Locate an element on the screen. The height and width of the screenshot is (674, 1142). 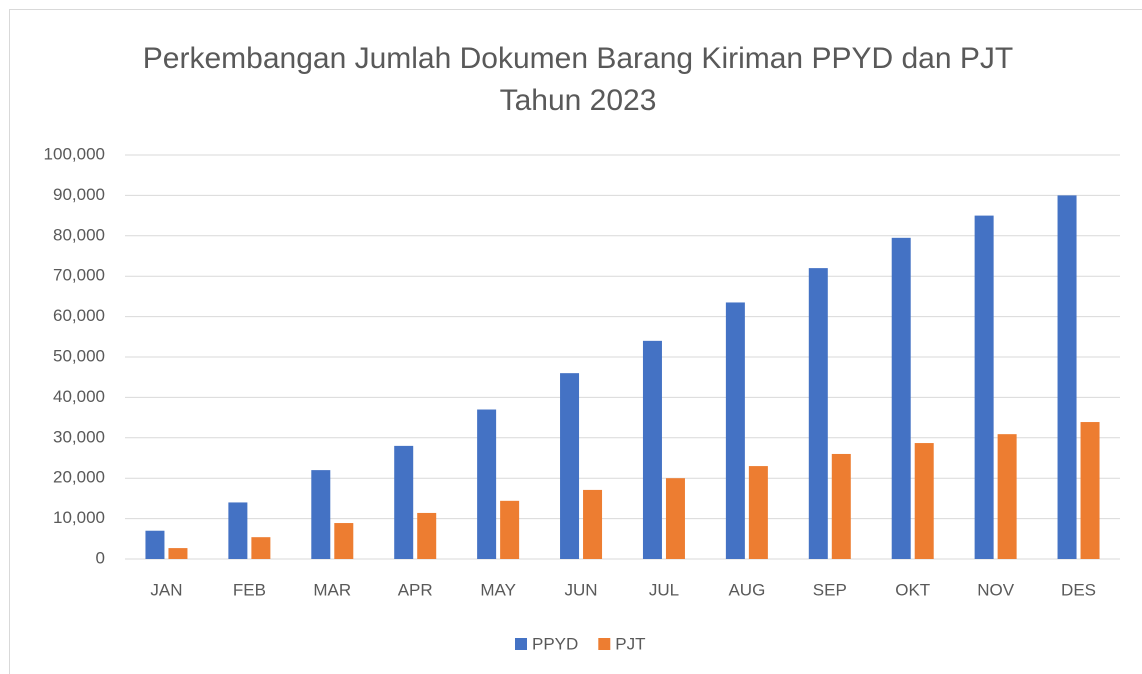
y-tick-label: 50,000 is located at coordinates (79, 355).